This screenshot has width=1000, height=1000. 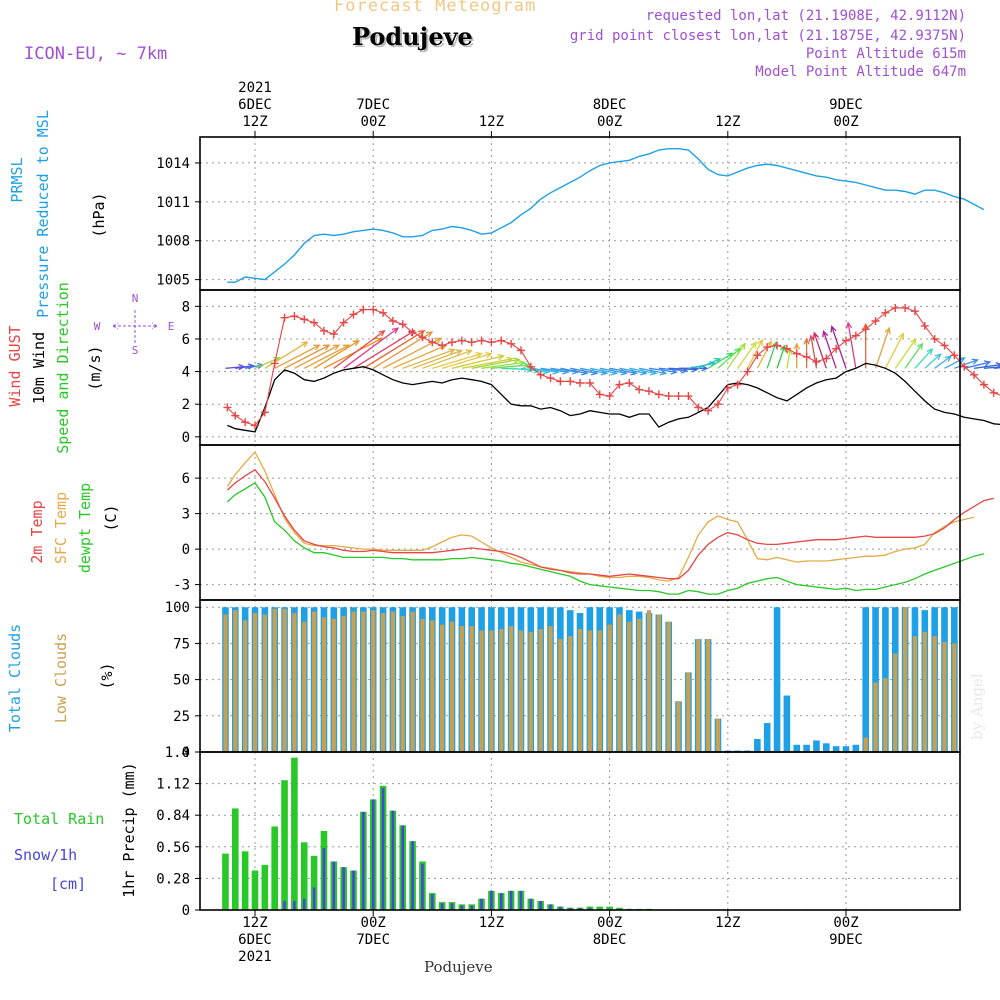 I want to click on pressure-tick-label: 1008, so click(x=173, y=242).